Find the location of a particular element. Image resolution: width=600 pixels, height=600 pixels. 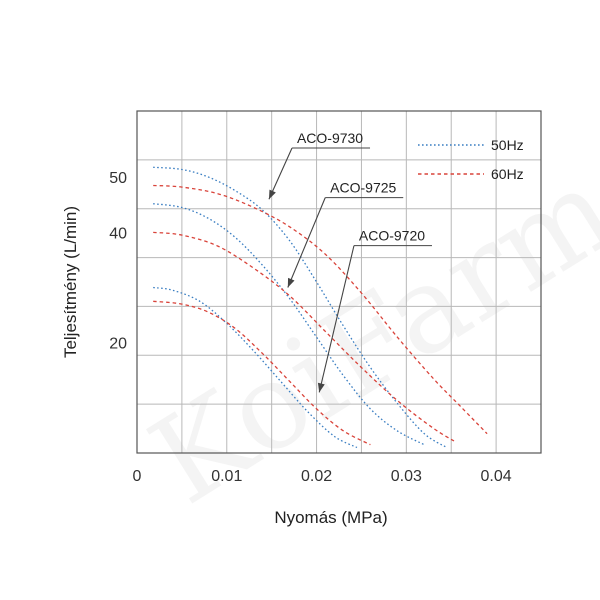

annotation-label-2: ACO-9725 is located at coordinates (363, 188).